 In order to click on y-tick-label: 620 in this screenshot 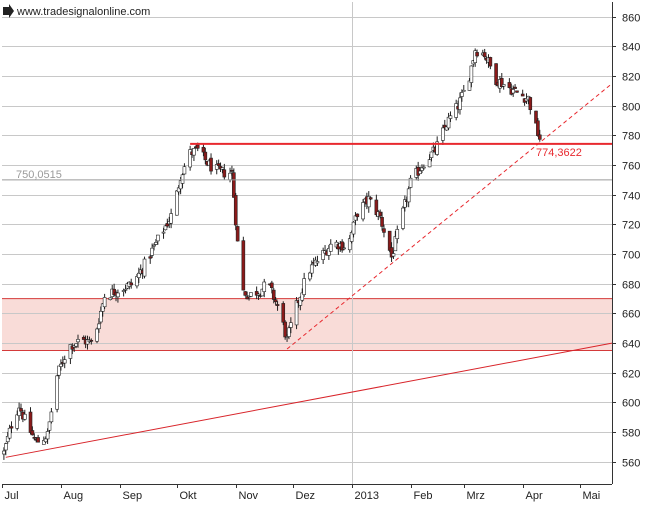, I will do `click(631, 375)`.